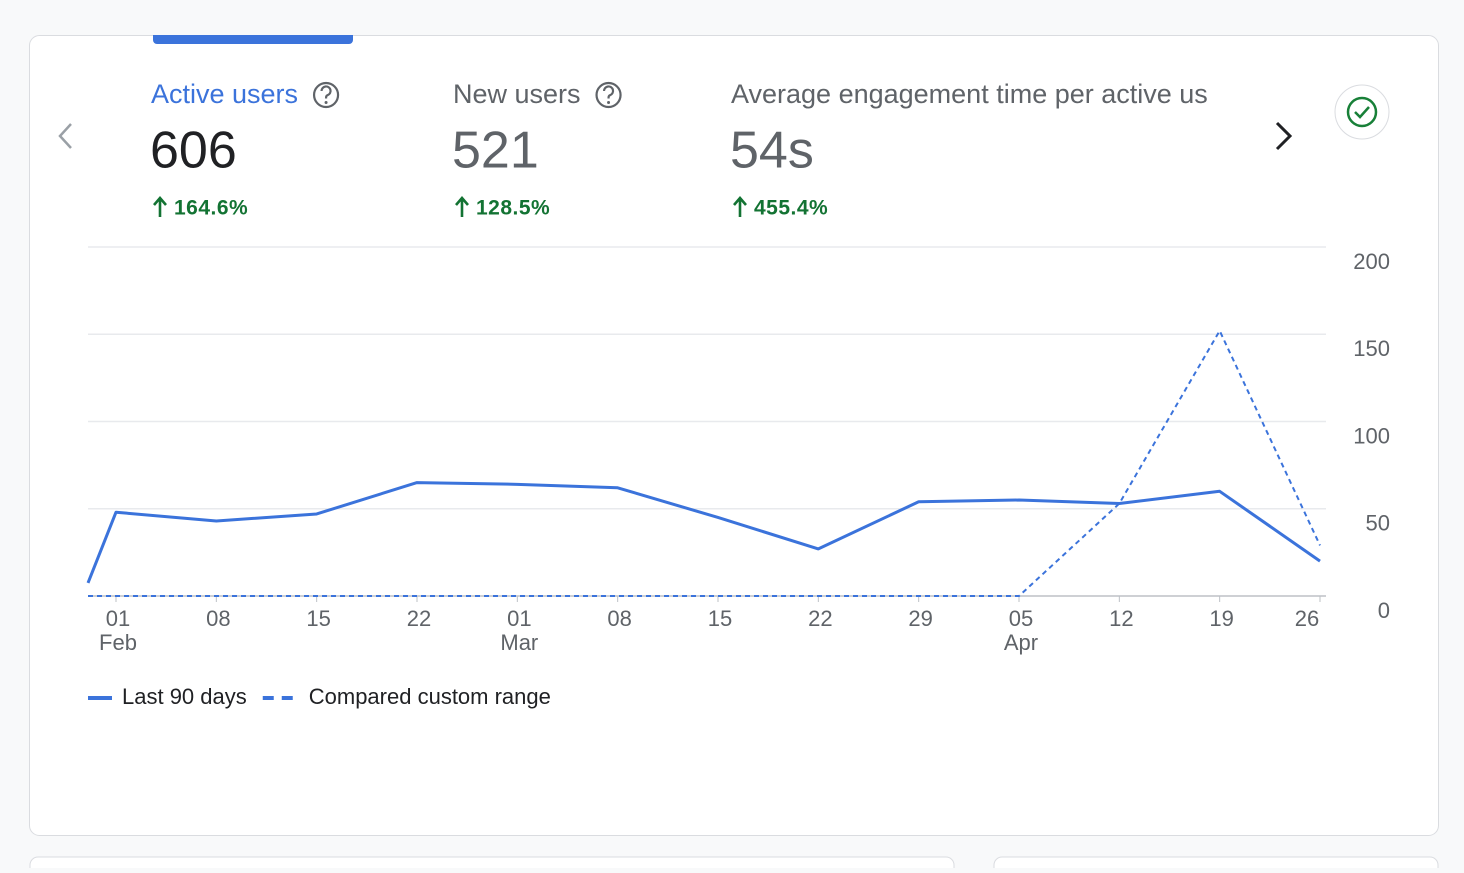 Image resolution: width=1464 pixels, height=873 pixels. Describe the element at coordinates (920, 618) in the screenshot. I see `x-tick-label: 29` at that location.